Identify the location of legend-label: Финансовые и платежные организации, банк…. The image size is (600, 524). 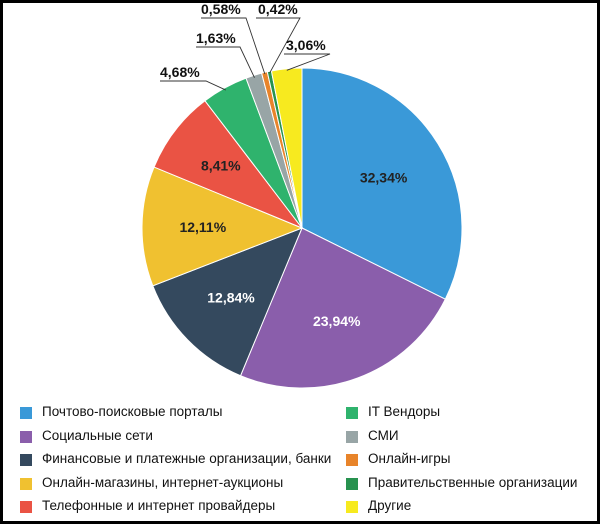
(187, 458).